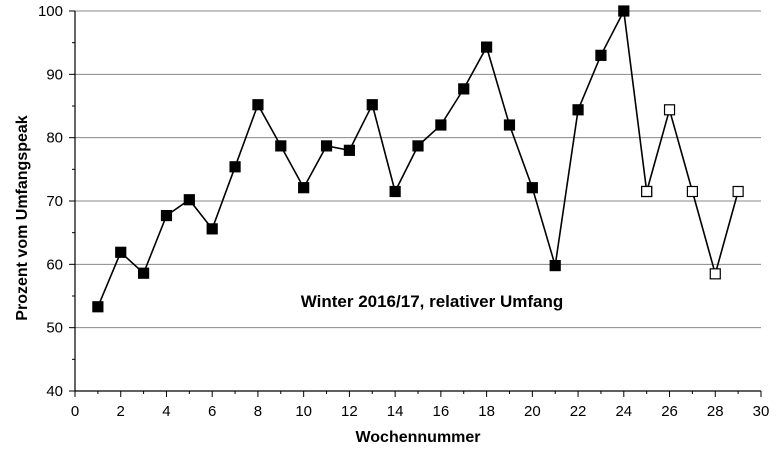 The width and height of the screenshot is (777, 451). Describe the element at coordinates (121, 411) in the screenshot. I see `x-tick-label-2: 2` at that location.